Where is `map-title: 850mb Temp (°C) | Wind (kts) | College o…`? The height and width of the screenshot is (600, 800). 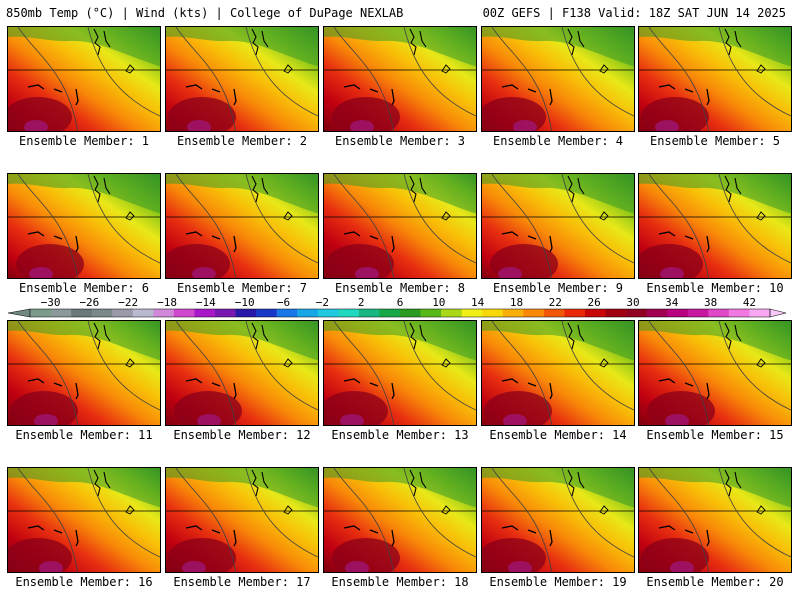 map-title: 850mb Temp (°C) | Wind (kts) | College o… is located at coordinates (205, 13).